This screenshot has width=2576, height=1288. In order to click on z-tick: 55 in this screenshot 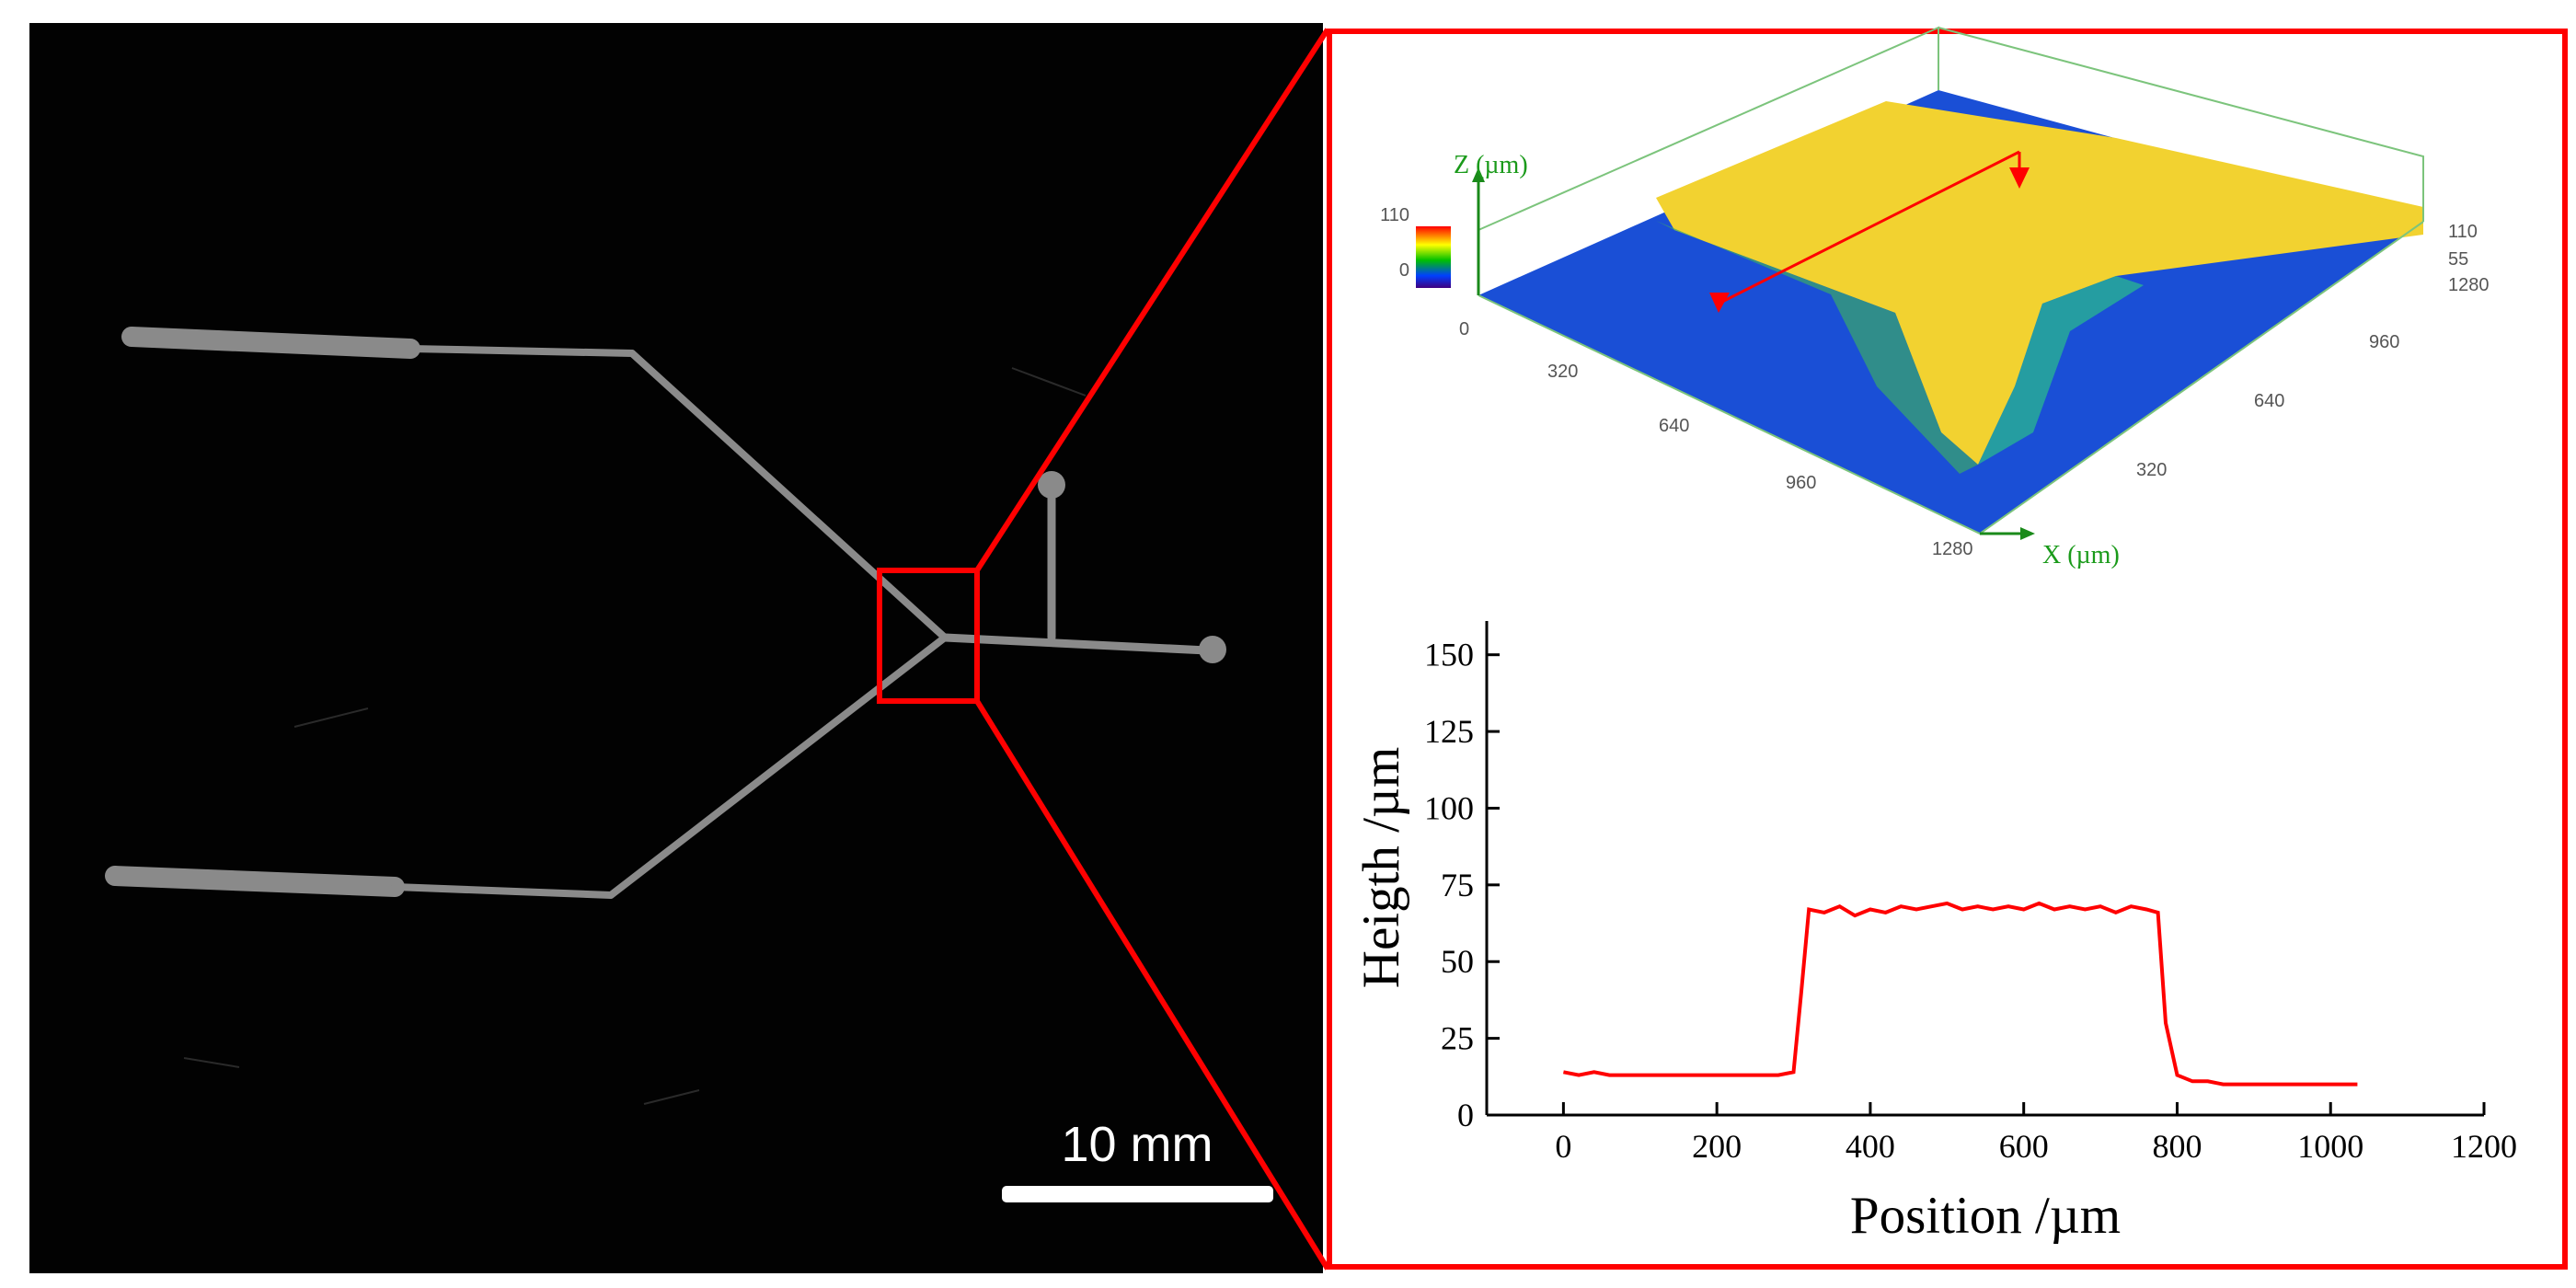, I will do `click(2458, 259)`.